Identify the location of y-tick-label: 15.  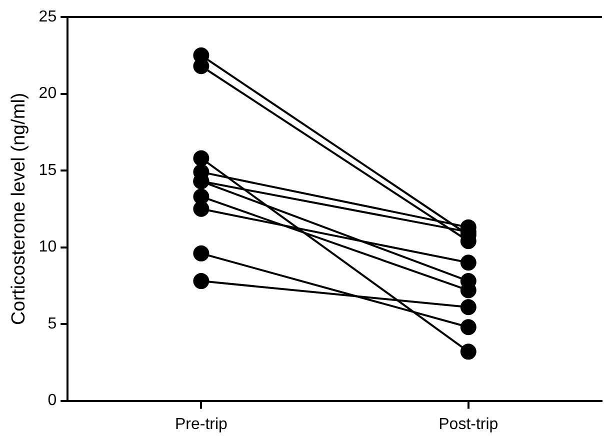
(47, 170).